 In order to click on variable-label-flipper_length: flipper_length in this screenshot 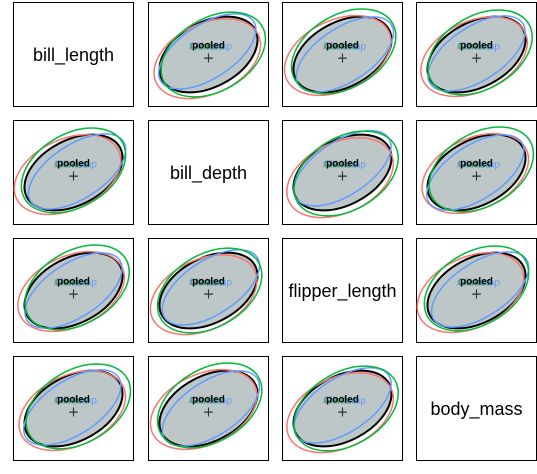, I will do `click(342, 291)`.